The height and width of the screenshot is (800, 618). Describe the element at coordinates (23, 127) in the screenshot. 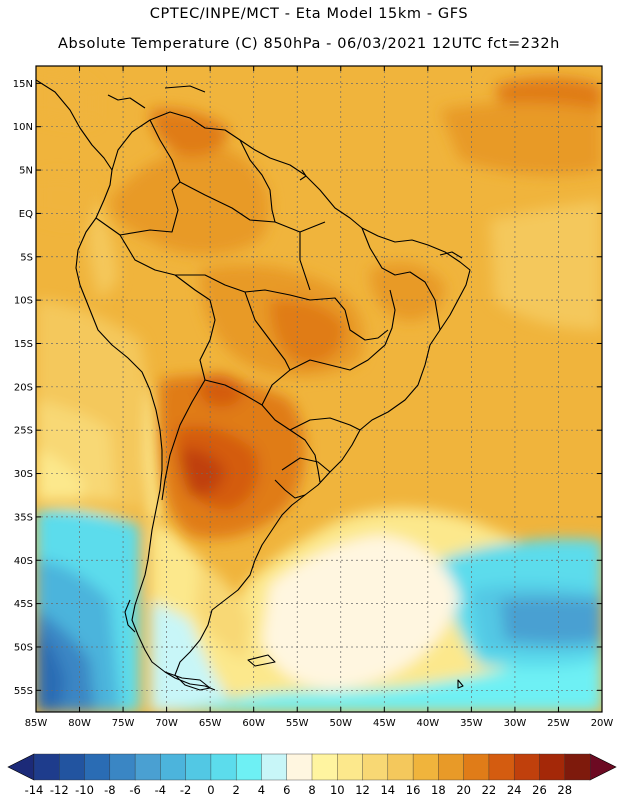

I see `lat-label: 10N` at that location.